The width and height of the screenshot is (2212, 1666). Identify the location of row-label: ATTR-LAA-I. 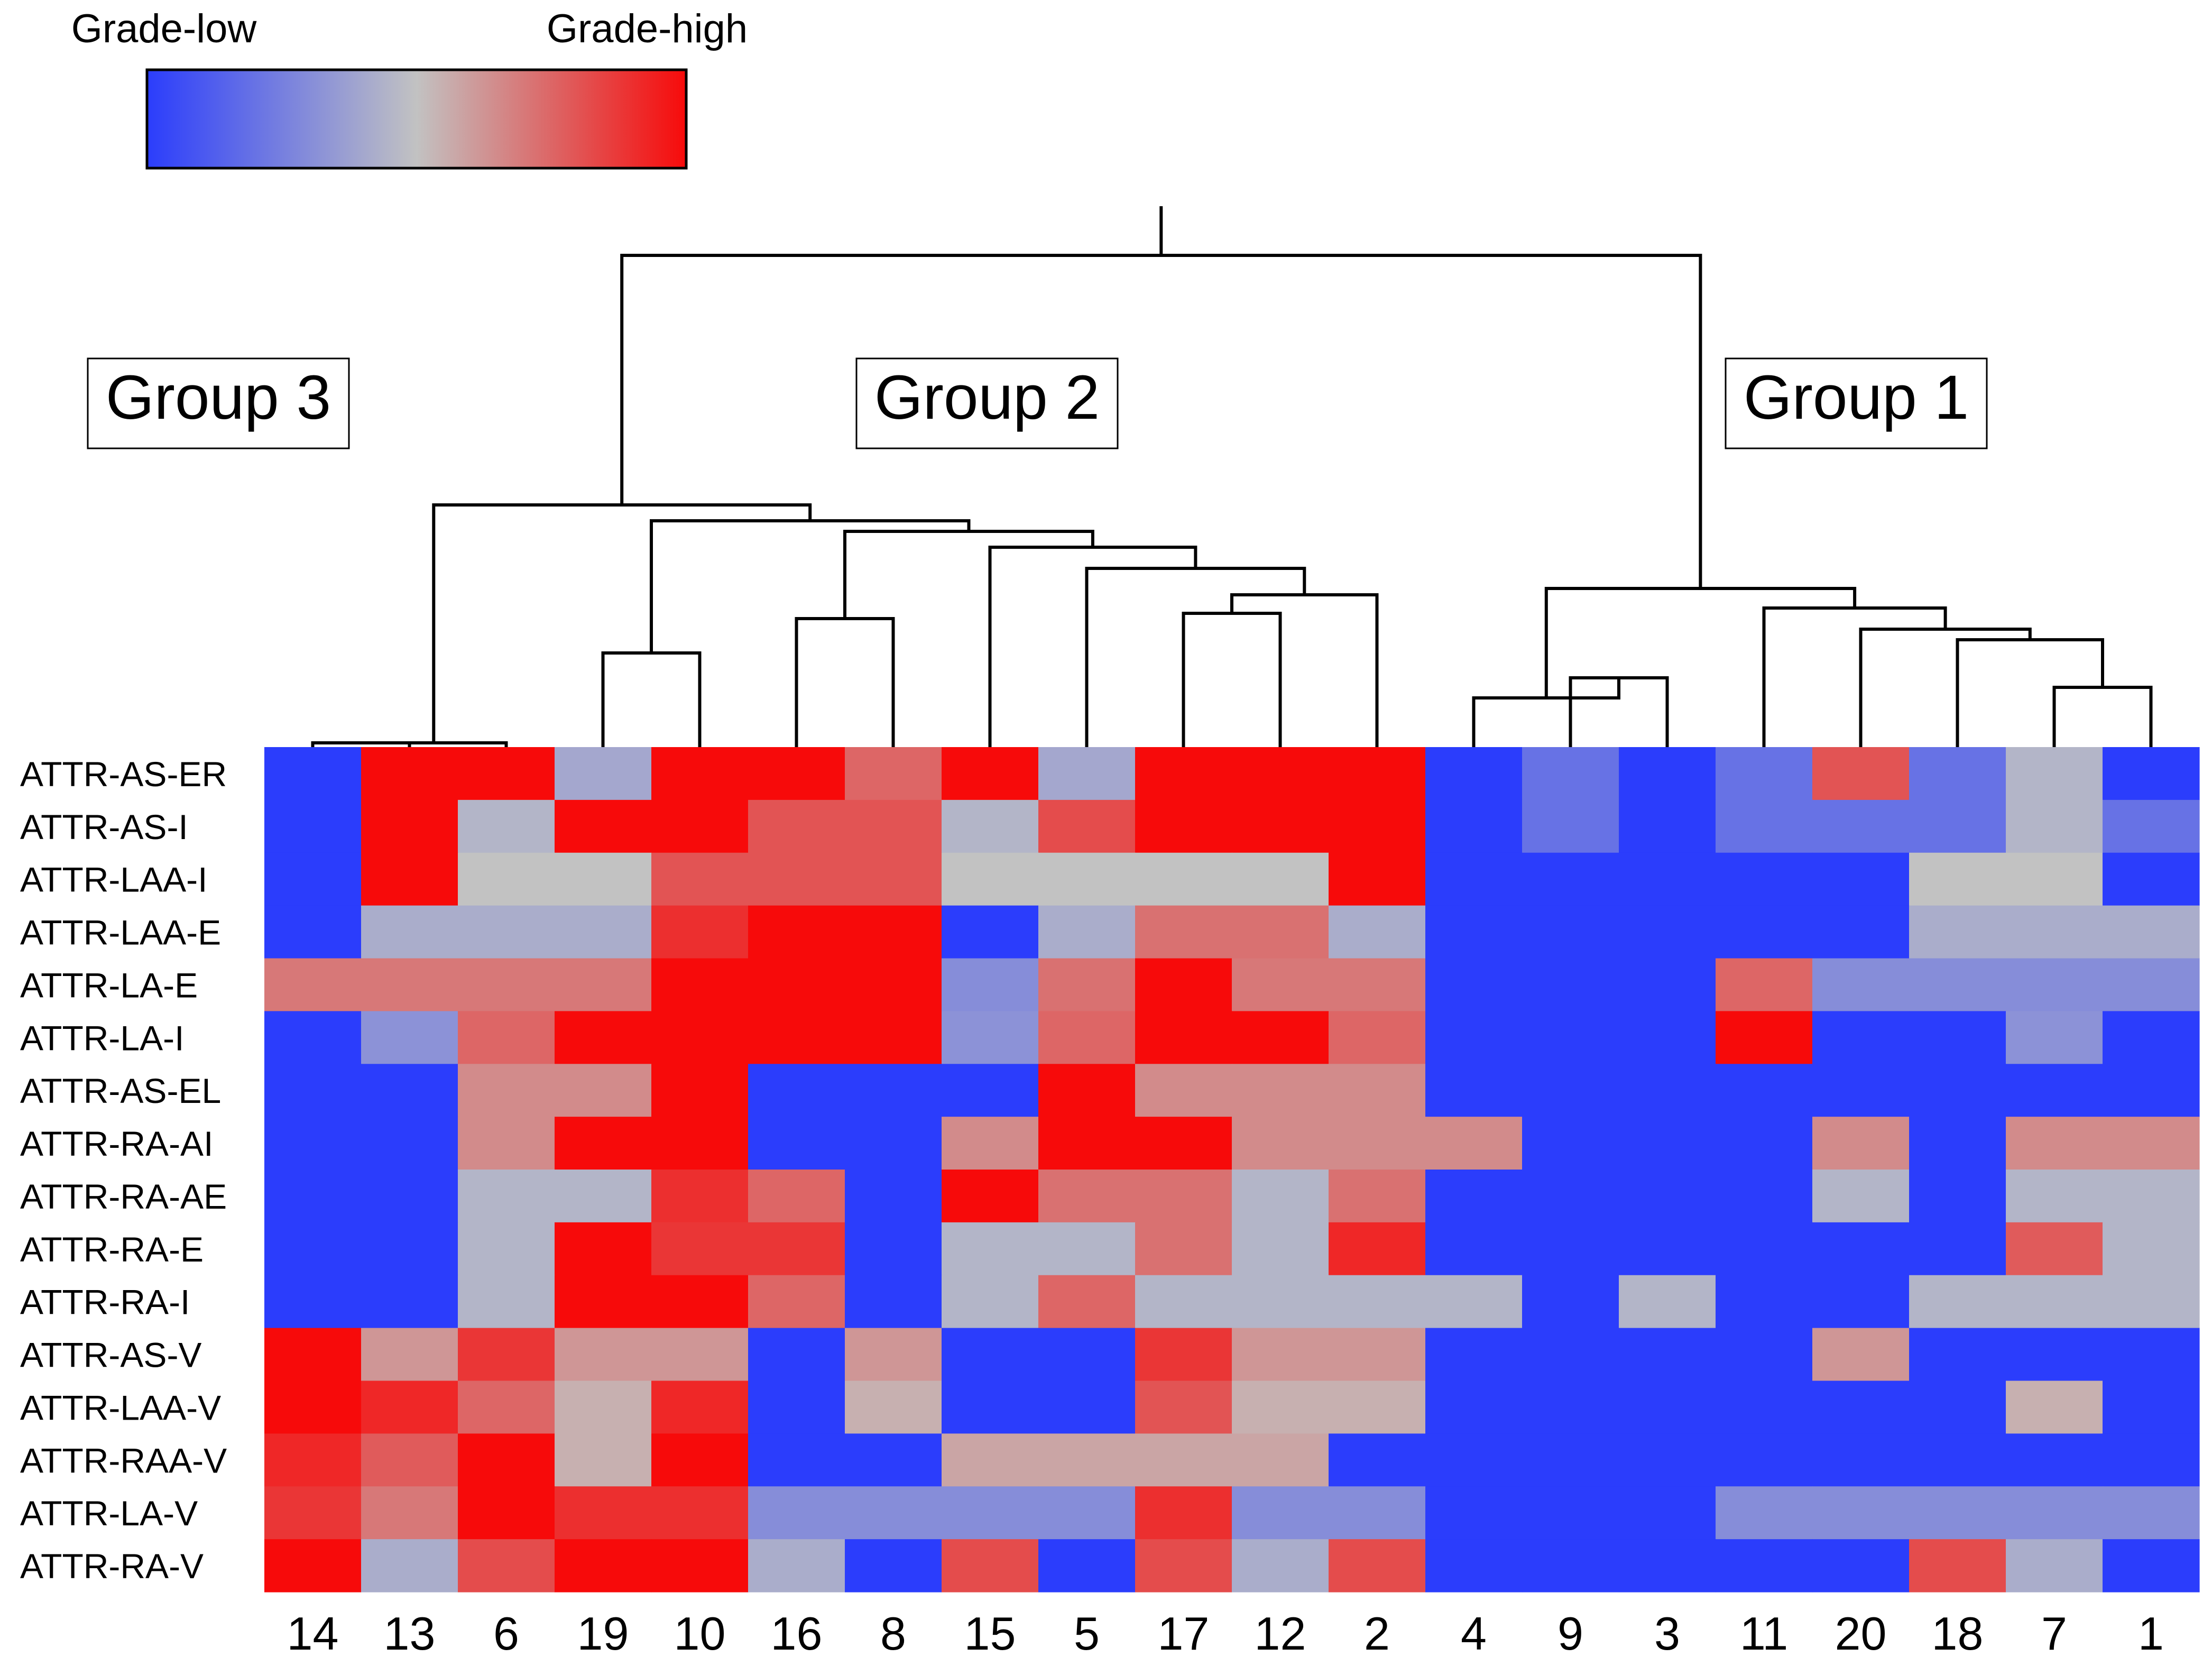
(113, 879).